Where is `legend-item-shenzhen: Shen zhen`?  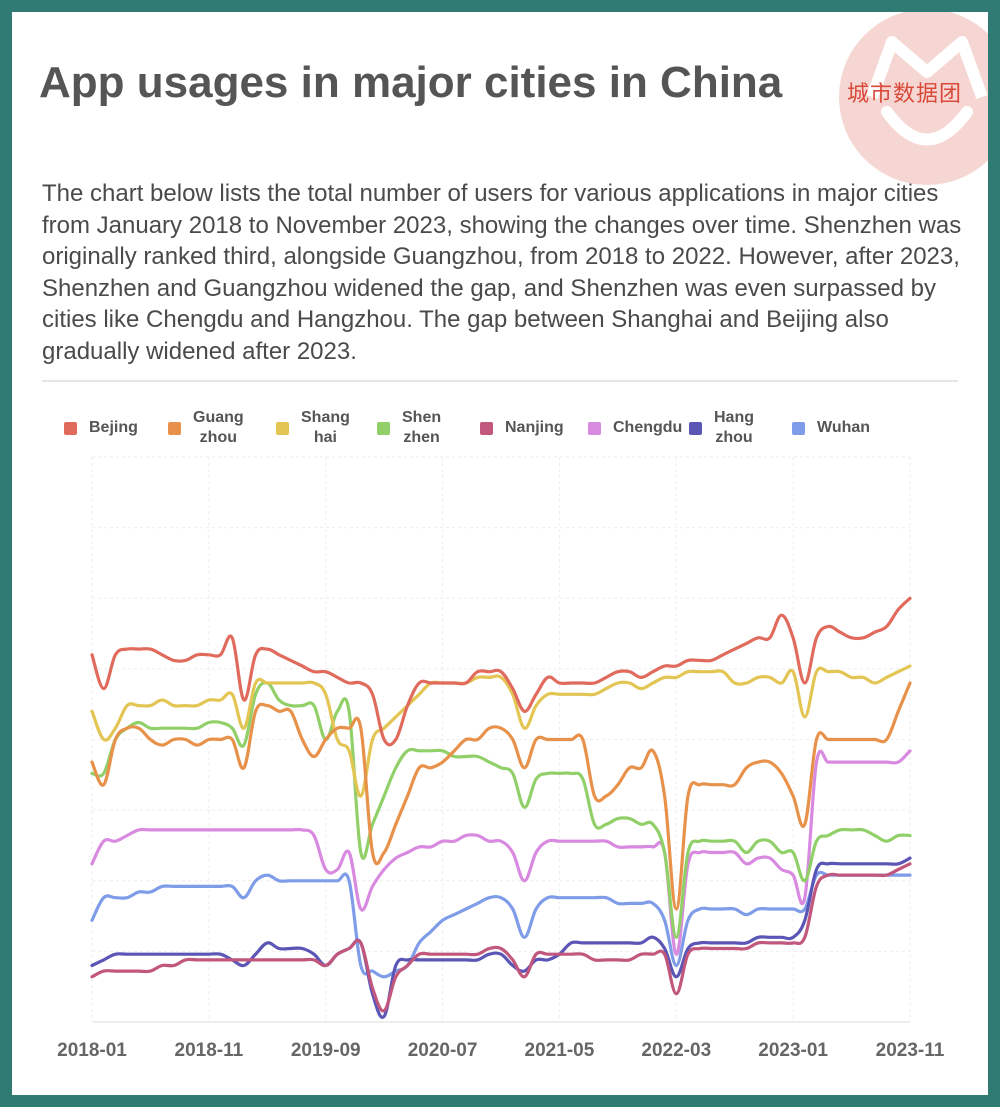
legend-item-shenzhen: Shen zhen is located at coordinates (409, 428).